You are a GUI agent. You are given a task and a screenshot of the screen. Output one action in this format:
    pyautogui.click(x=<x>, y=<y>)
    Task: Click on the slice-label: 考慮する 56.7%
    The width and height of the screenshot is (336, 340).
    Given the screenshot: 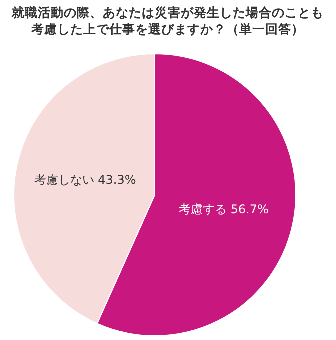 What is the action you would take?
    pyautogui.click(x=223, y=209)
    